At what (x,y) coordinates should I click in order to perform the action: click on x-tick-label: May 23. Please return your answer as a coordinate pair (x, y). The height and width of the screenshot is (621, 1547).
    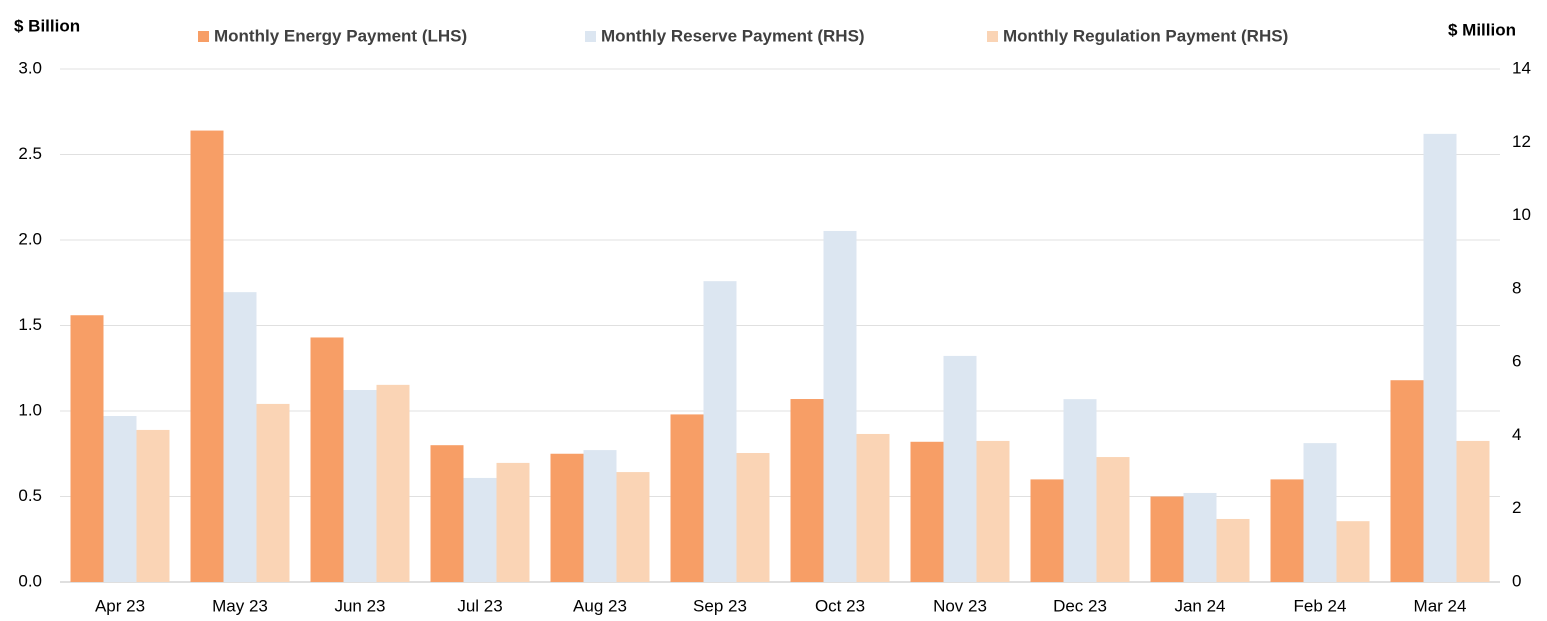
    Looking at the image, I should click on (240, 605).